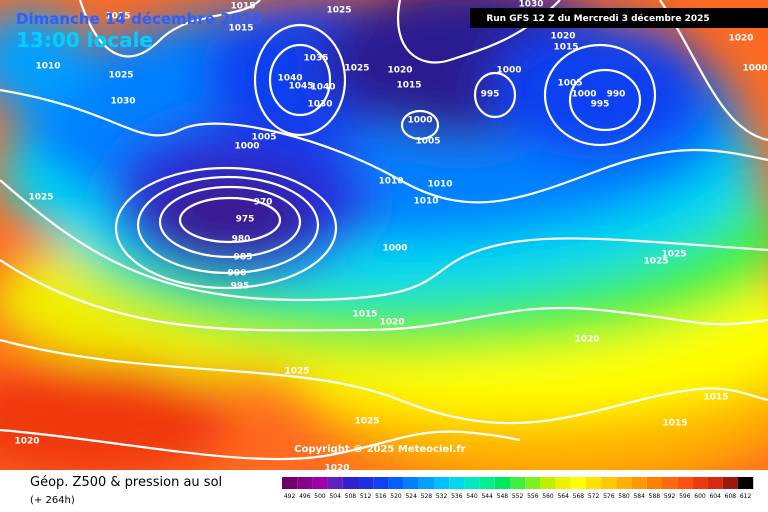  Describe the element at coordinates (126, 482) in the screenshot. I see `footer-title: Géop. Z500 & pression au sol` at that location.